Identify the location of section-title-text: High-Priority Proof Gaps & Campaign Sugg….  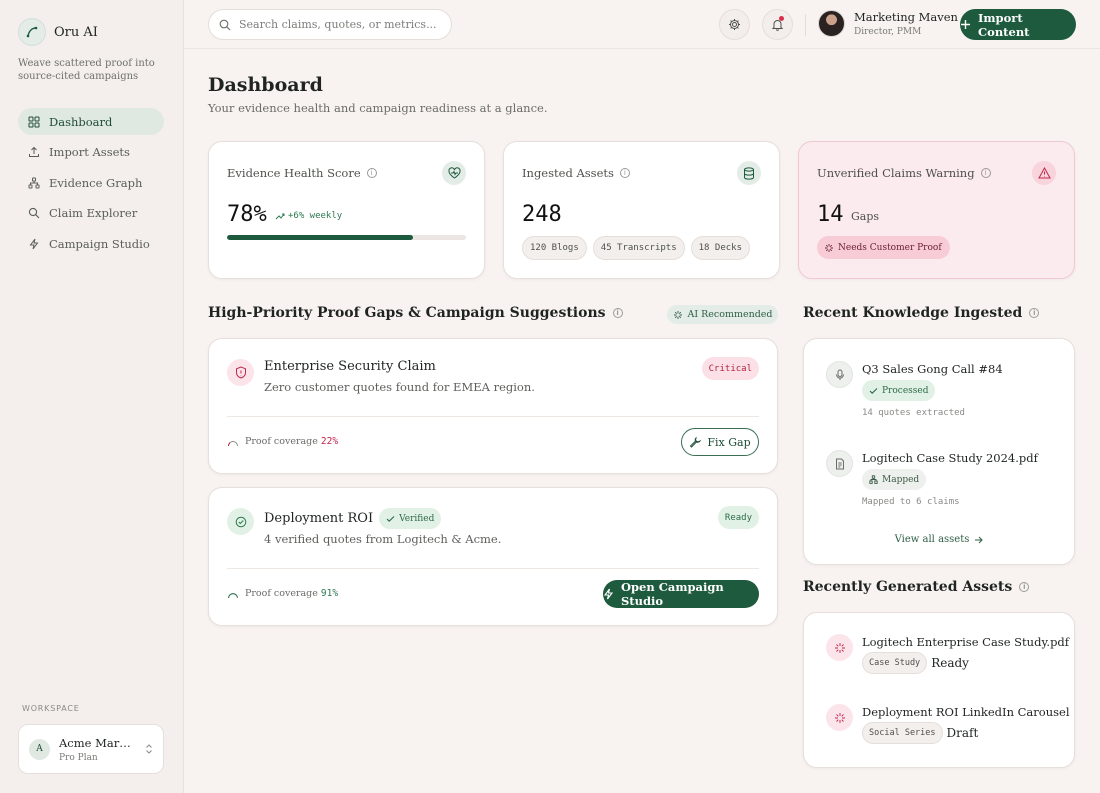
(407, 313).